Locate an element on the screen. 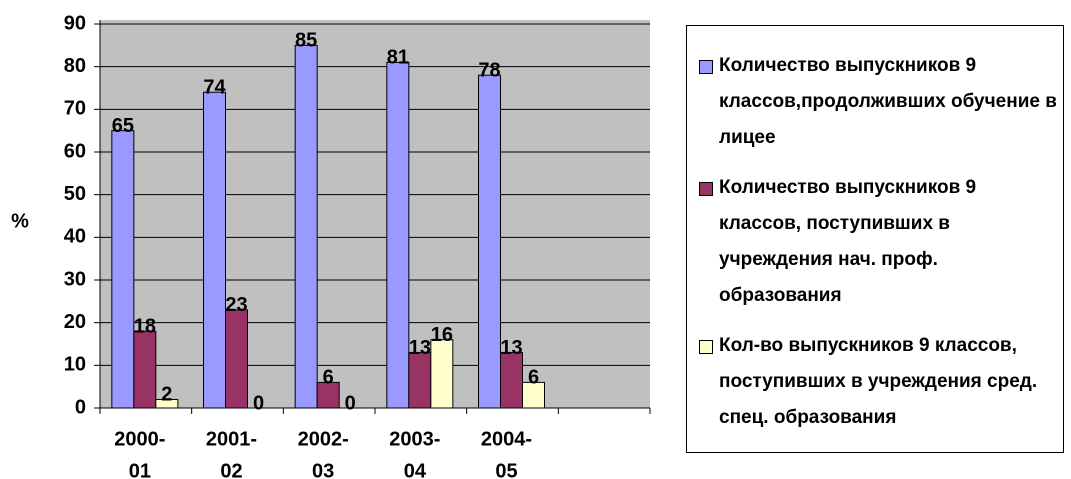 The image size is (1071, 479). x-tick-label: 03 is located at coordinates (323, 469).